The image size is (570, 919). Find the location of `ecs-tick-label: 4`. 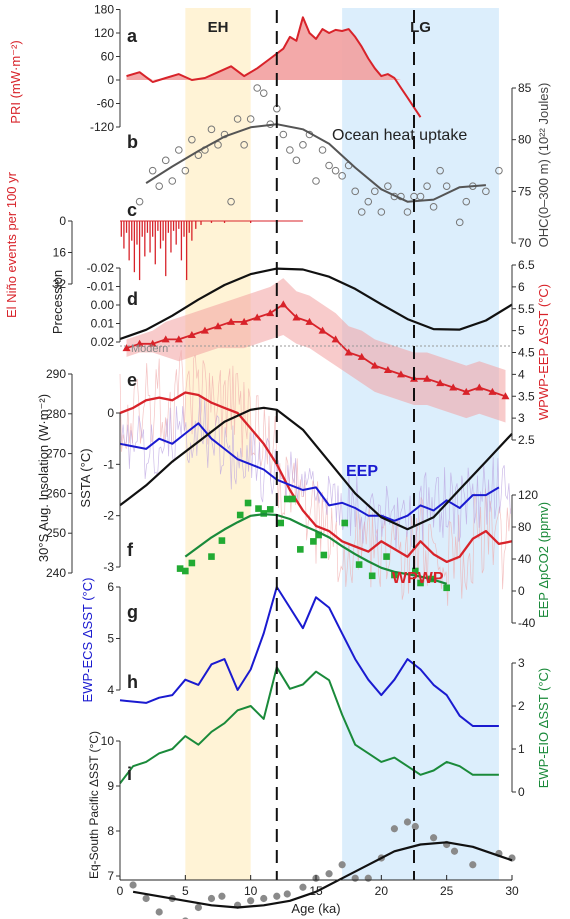

ecs-tick-label: 4 is located at coordinates (110, 690).